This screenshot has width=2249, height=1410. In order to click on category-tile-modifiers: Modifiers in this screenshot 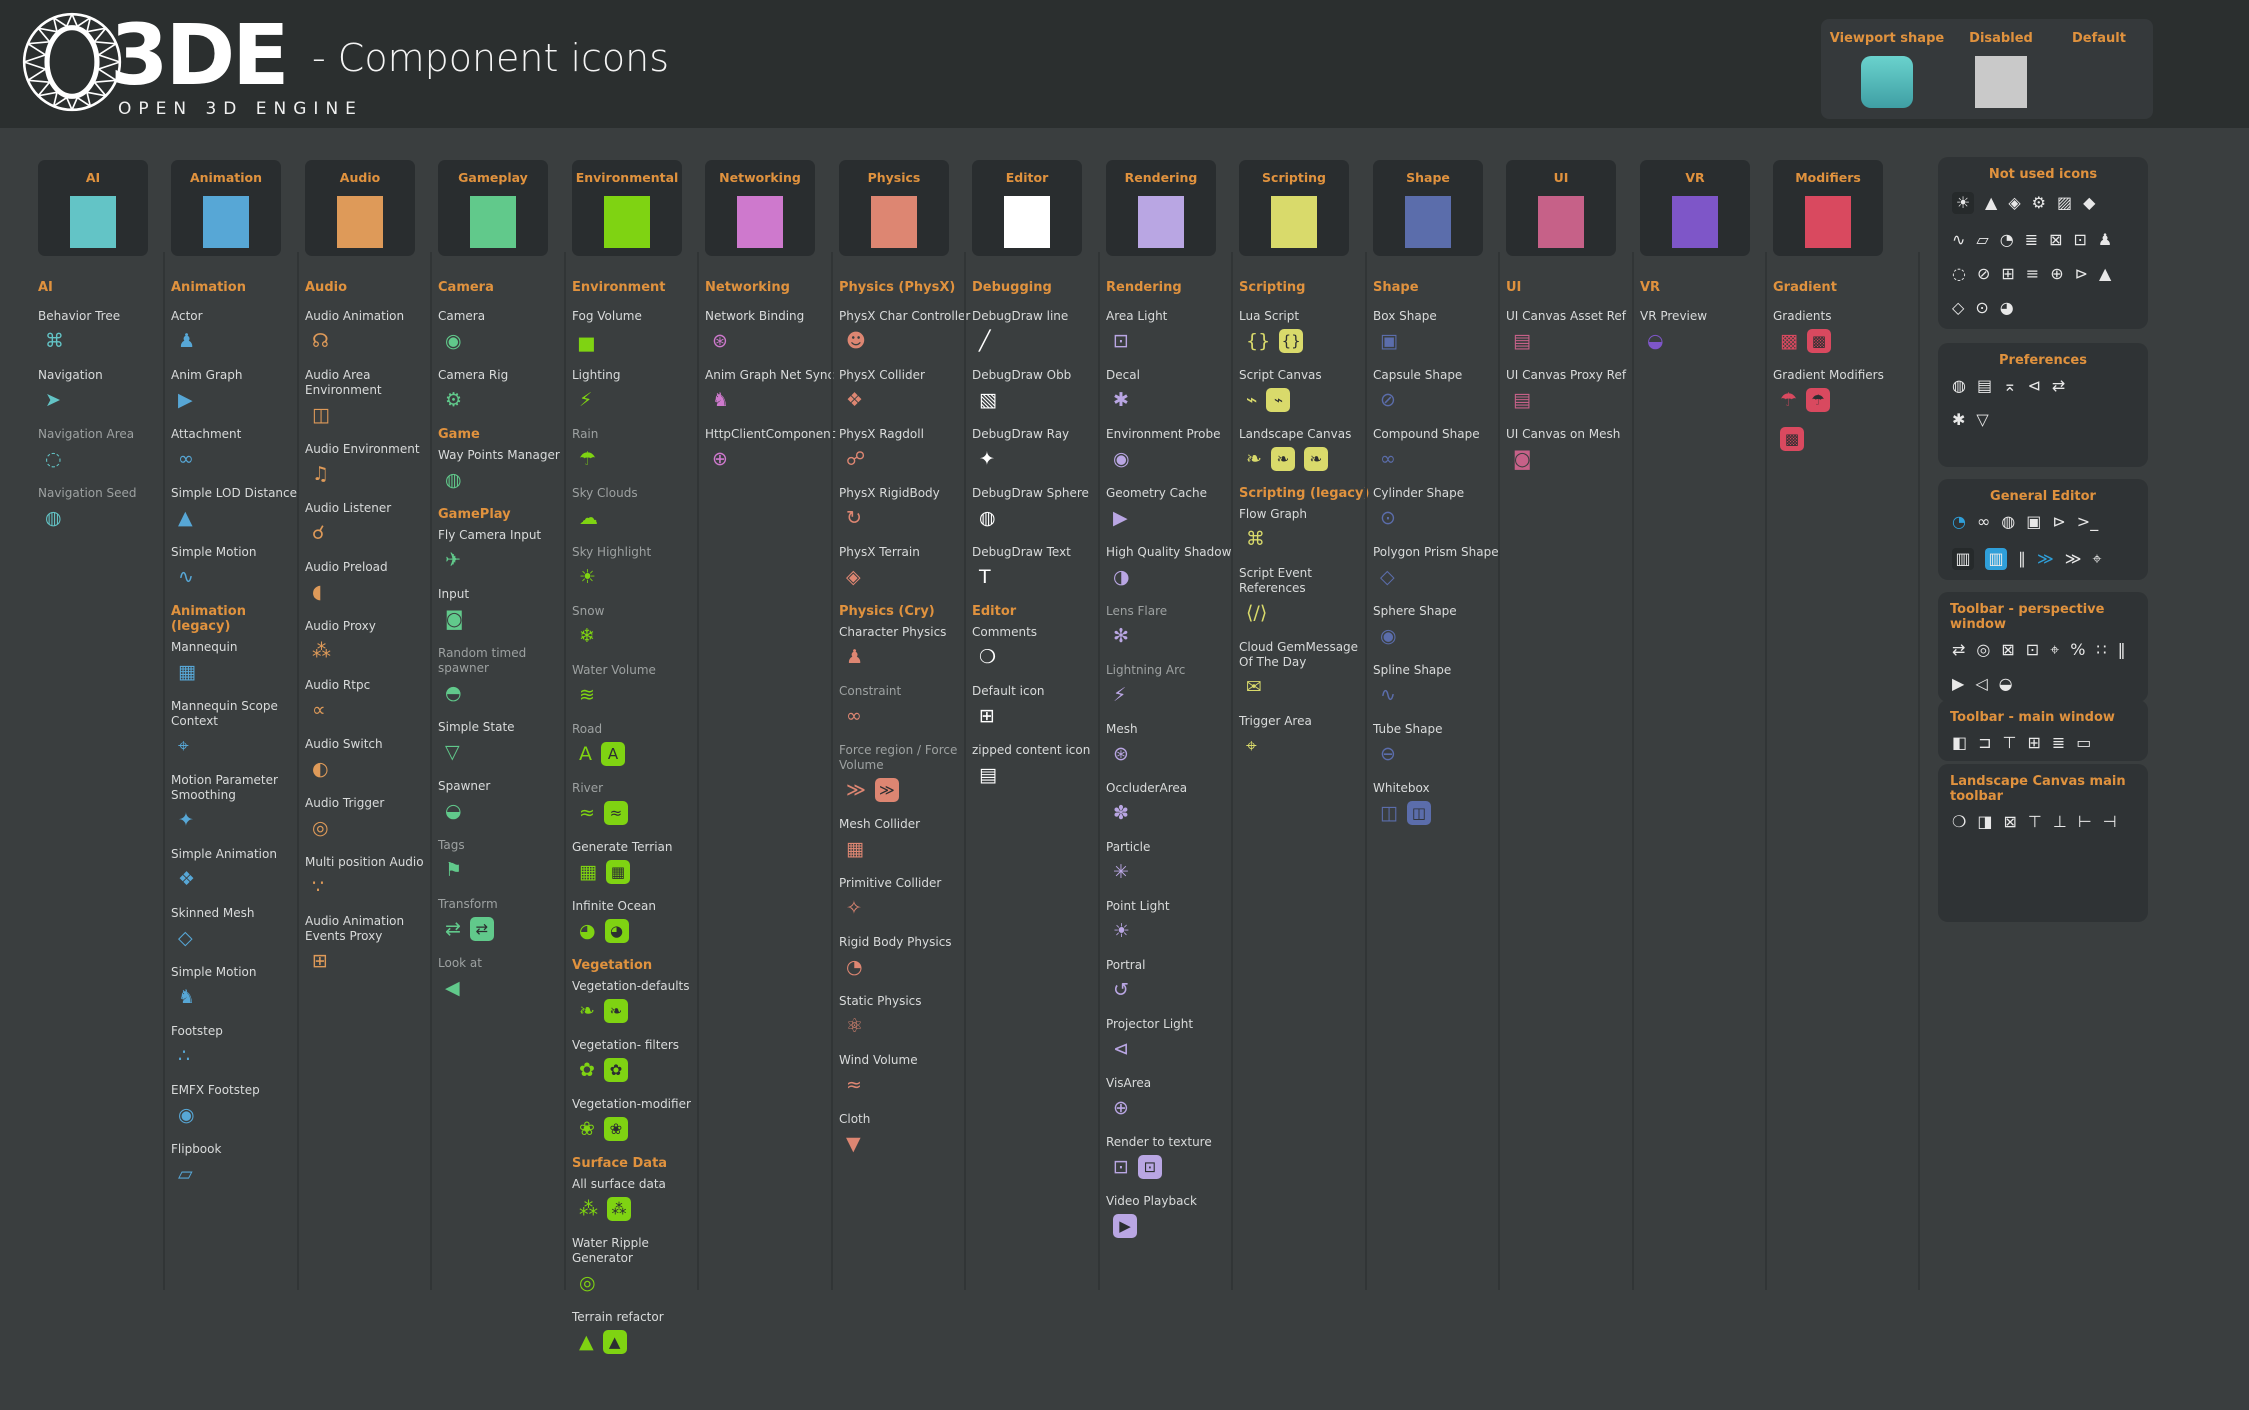, I will do `click(1828, 208)`.